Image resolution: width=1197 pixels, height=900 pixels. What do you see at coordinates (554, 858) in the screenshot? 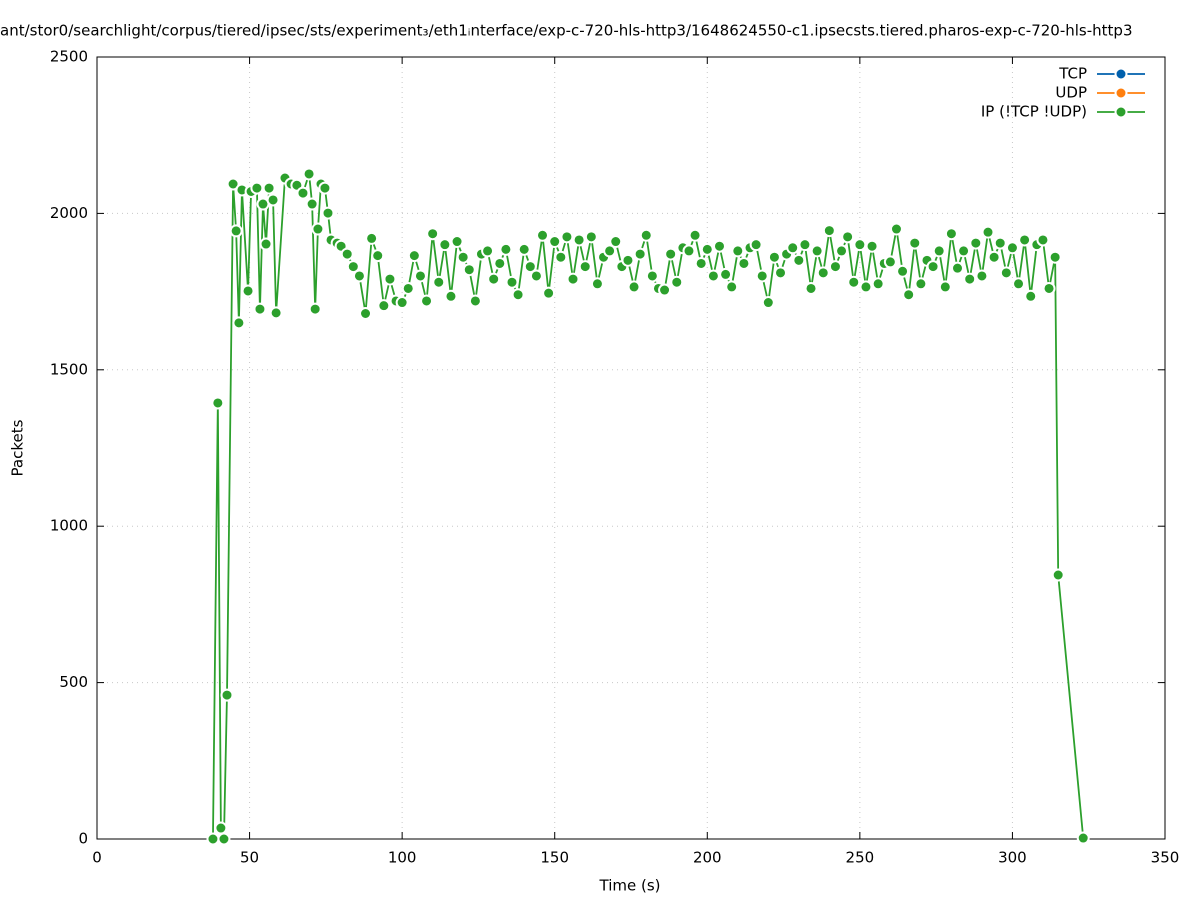
I see `x-tick-label: 150` at bounding box center [554, 858].